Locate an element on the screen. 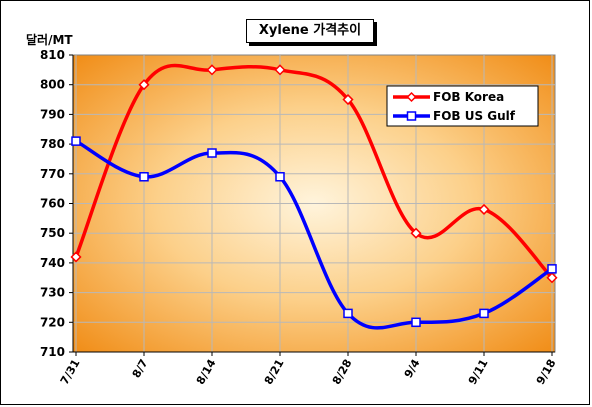  x-tick-label: 9/11 is located at coordinates (478, 372).